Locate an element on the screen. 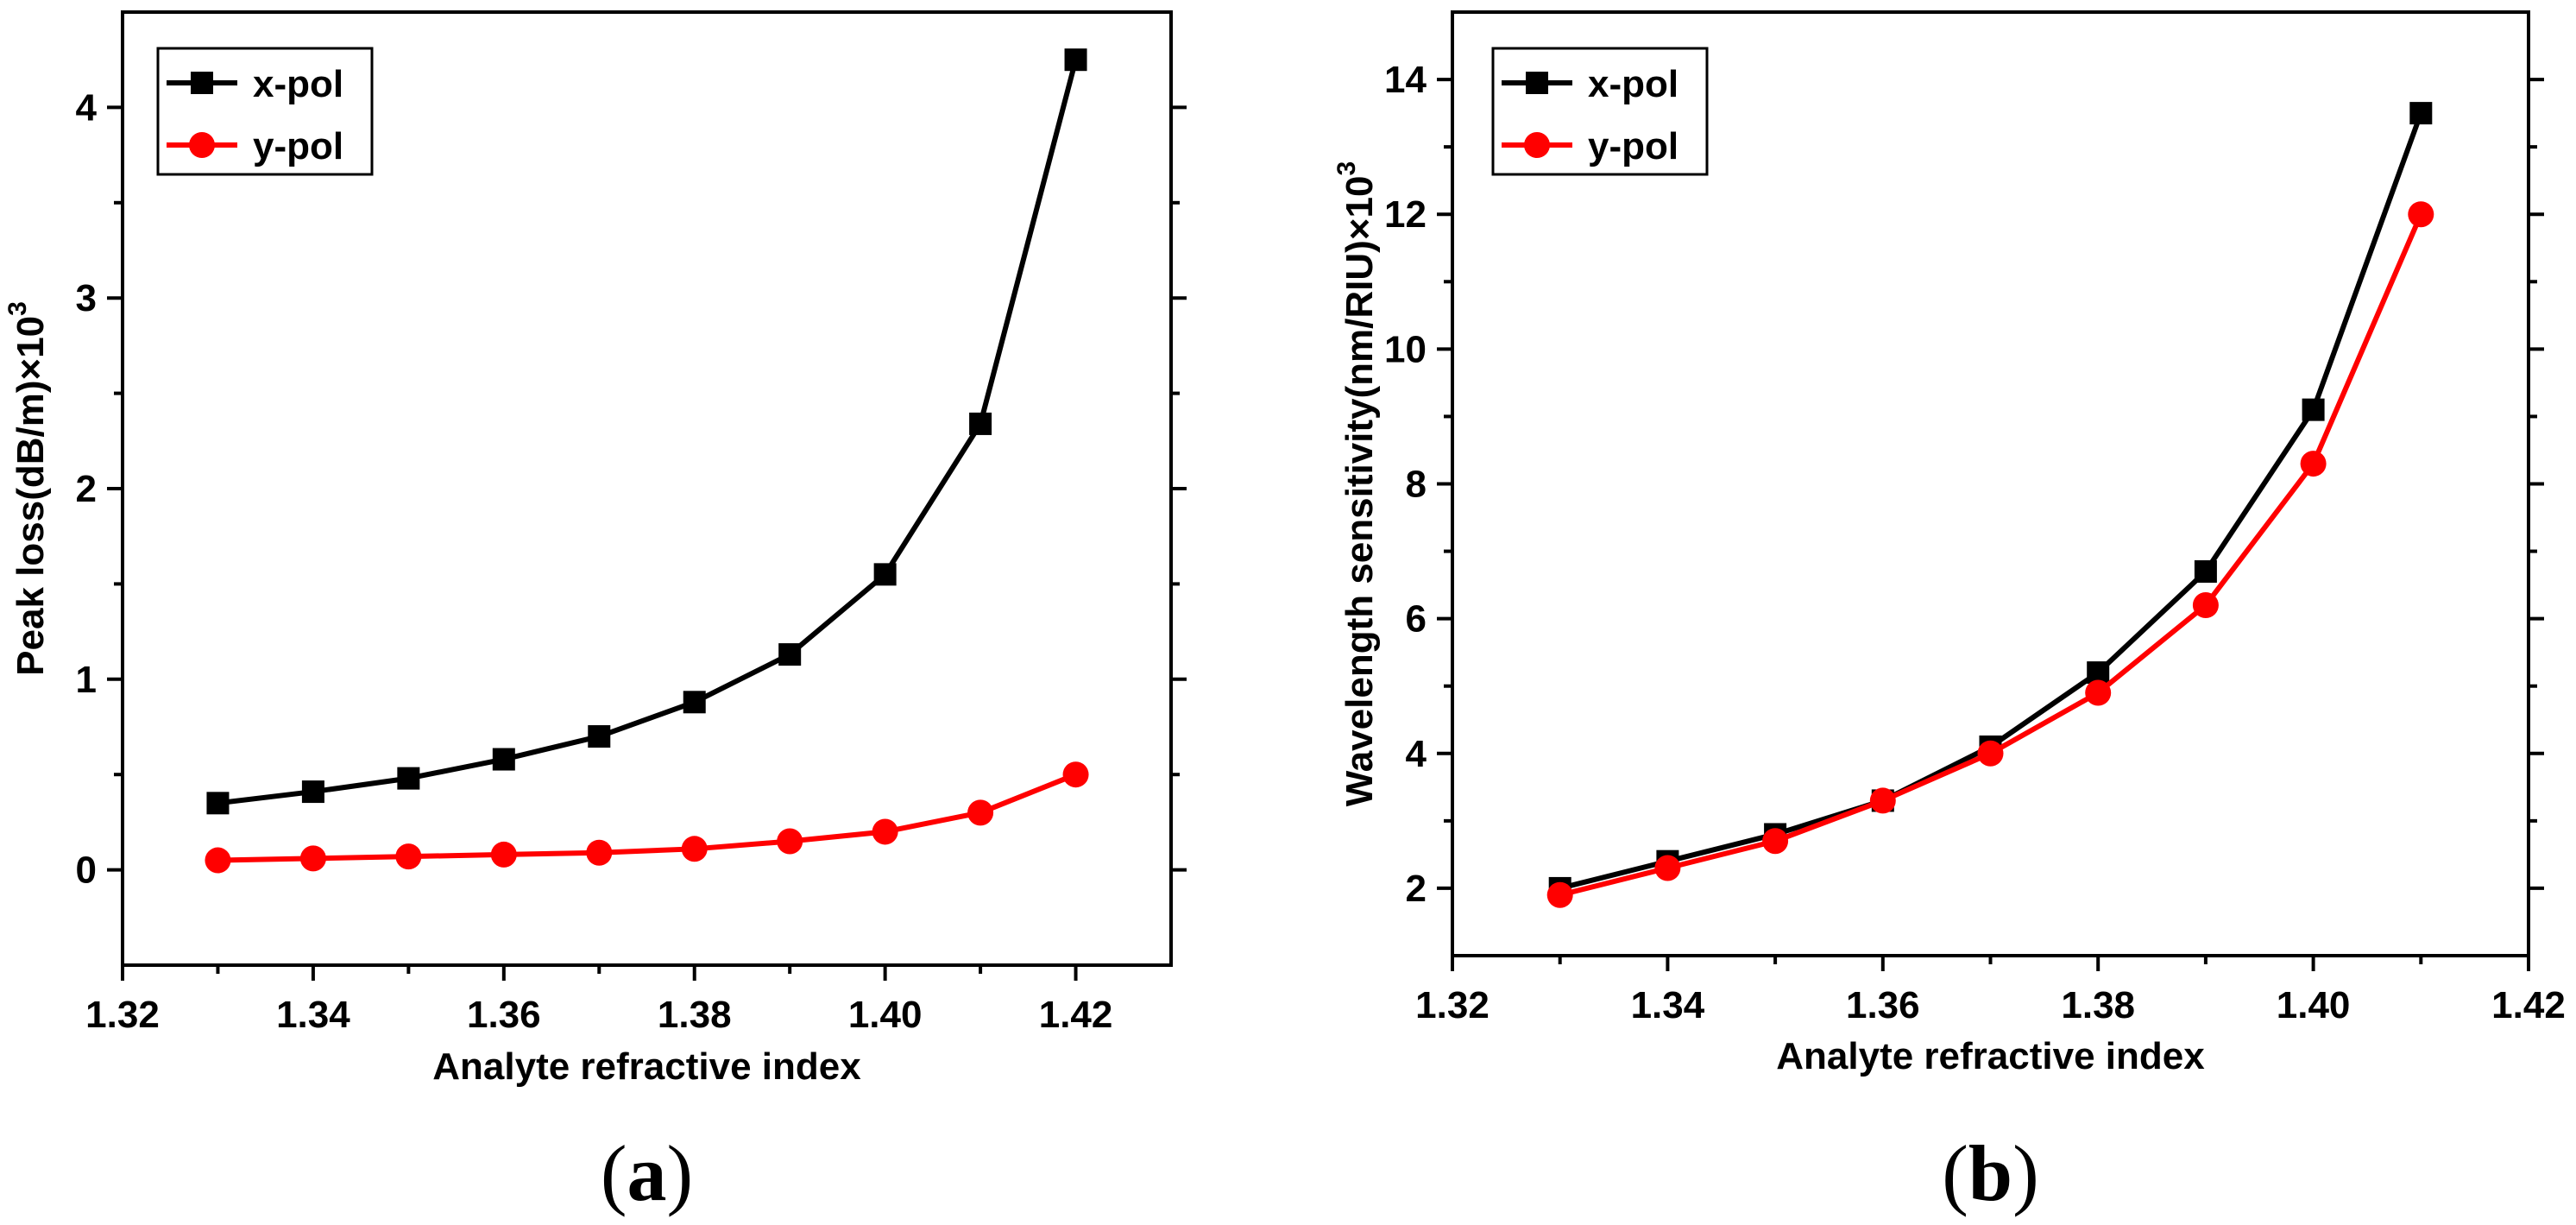 This screenshot has height=1225, width=2576. panel-label-letter: b is located at coordinates (1990, 1173).